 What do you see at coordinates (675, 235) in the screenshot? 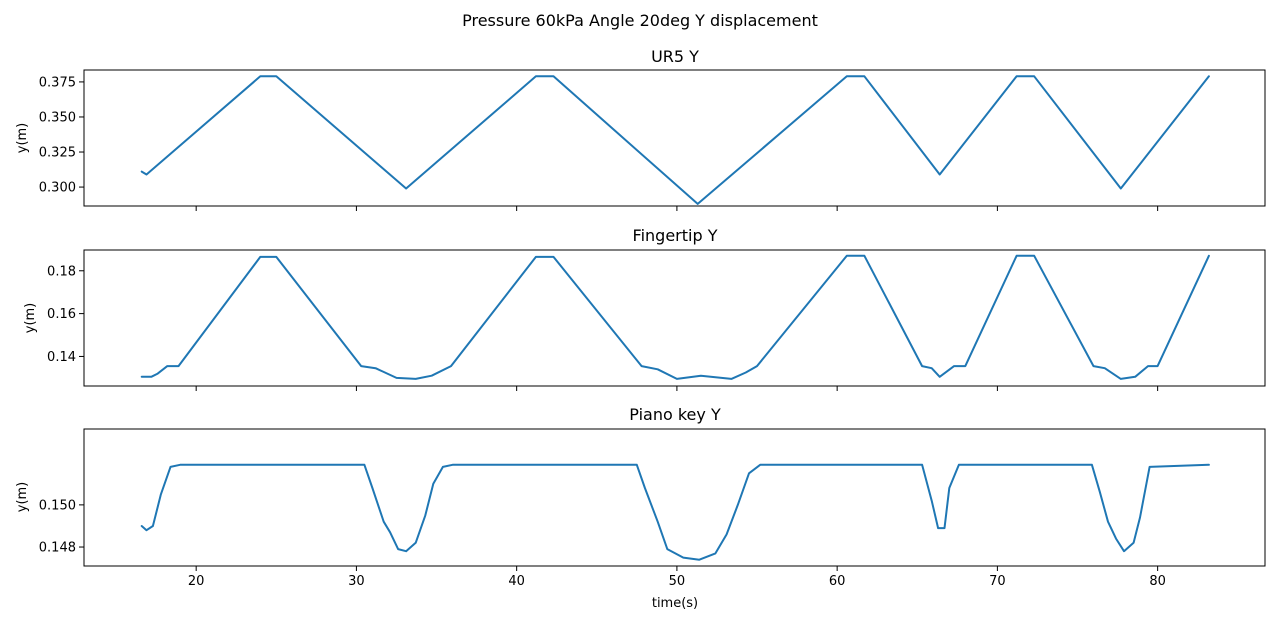
I see `panel-title: Fingertip Y` at bounding box center [675, 235].